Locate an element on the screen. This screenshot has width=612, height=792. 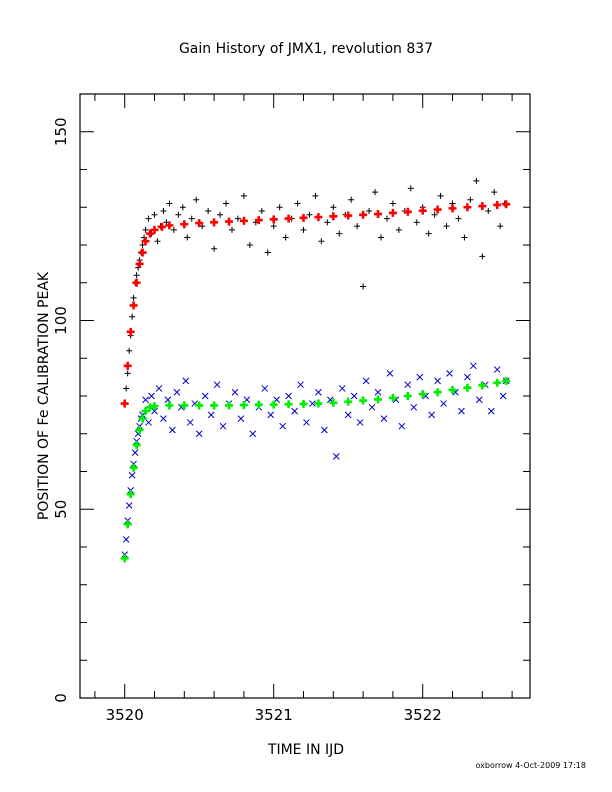
y-tick-label: 0 is located at coordinates (61, 698).